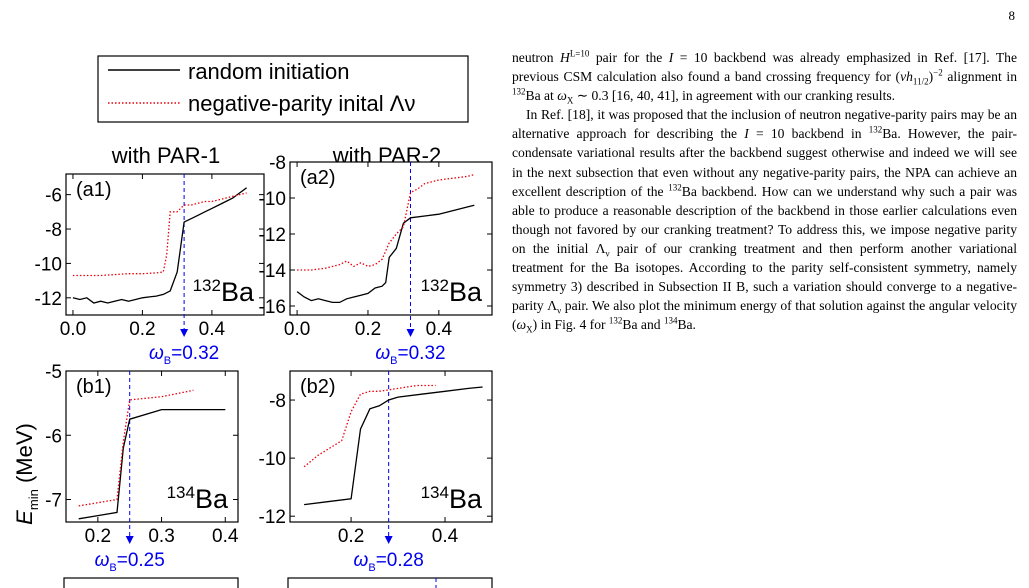 This screenshot has width=1029, height=588. Describe the element at coordinates (94, 190) in the screenshot. I see `panel-tag: (a1)` at that location.